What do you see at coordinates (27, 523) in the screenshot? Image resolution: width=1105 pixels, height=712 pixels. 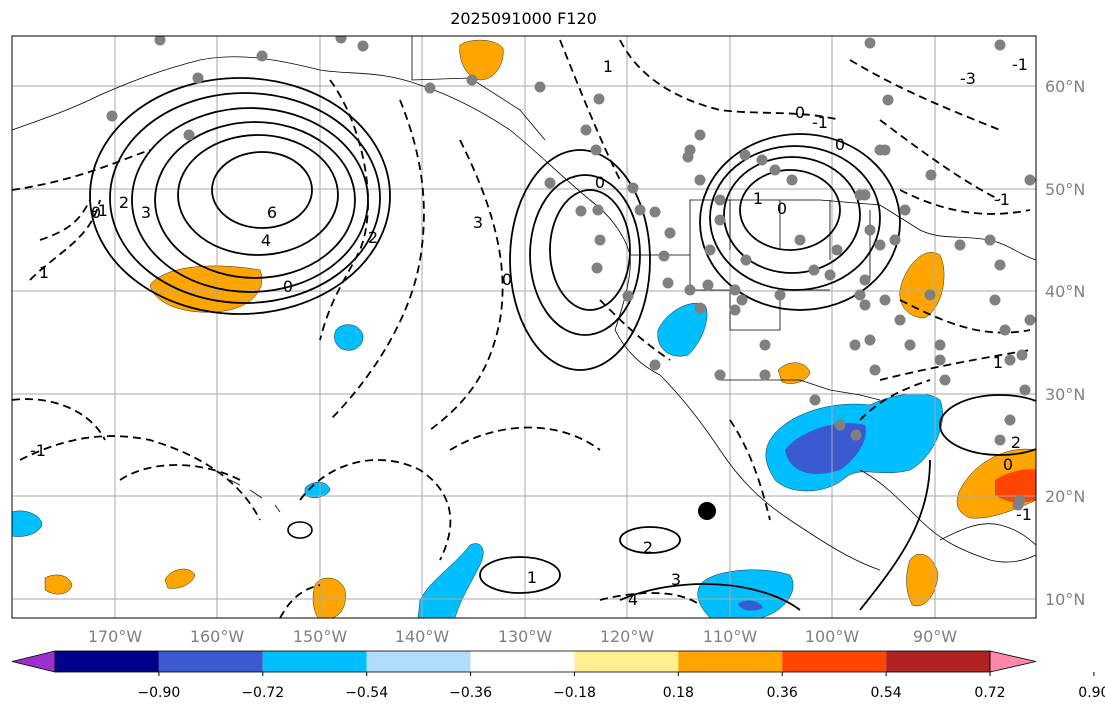 I see `blue-patch-west` at bounding box center [27, 523].